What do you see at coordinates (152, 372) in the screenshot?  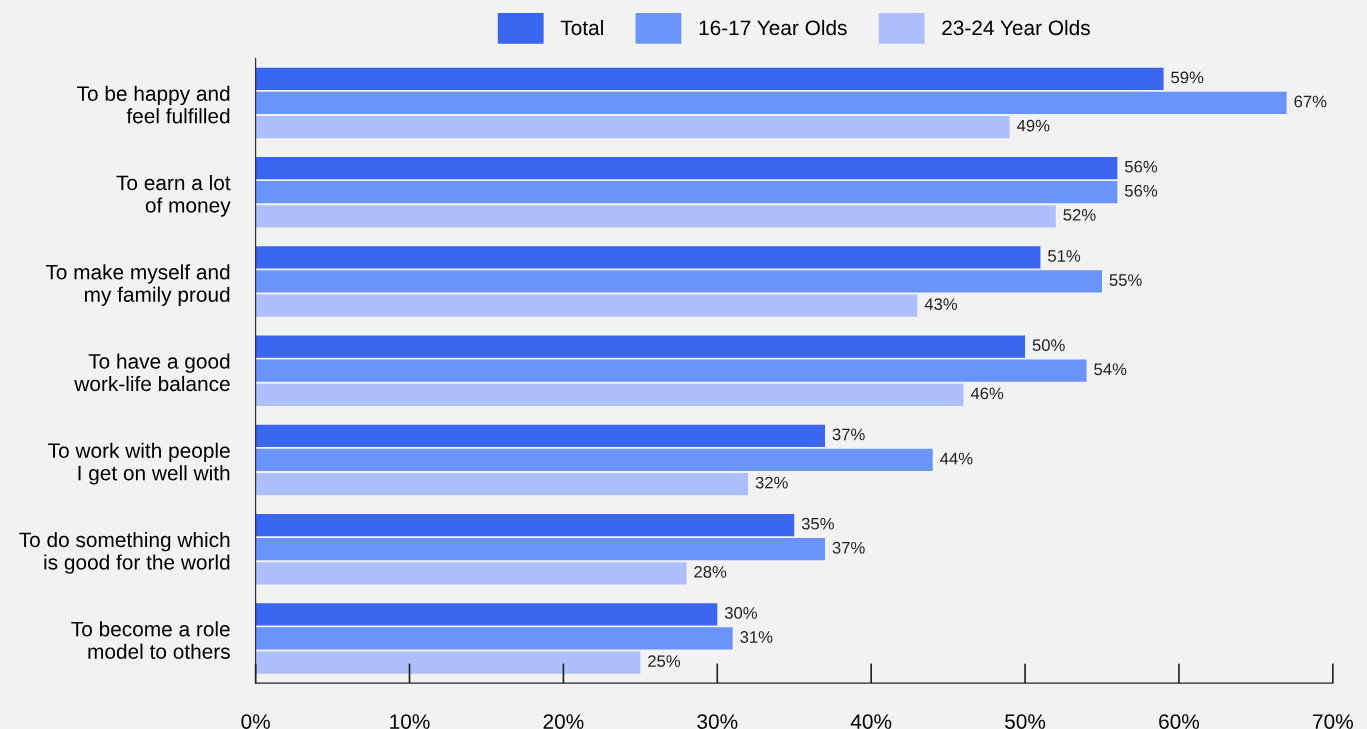 I see `y-tick-label: To have a good work-life balance` at bounding box center [152, 372].